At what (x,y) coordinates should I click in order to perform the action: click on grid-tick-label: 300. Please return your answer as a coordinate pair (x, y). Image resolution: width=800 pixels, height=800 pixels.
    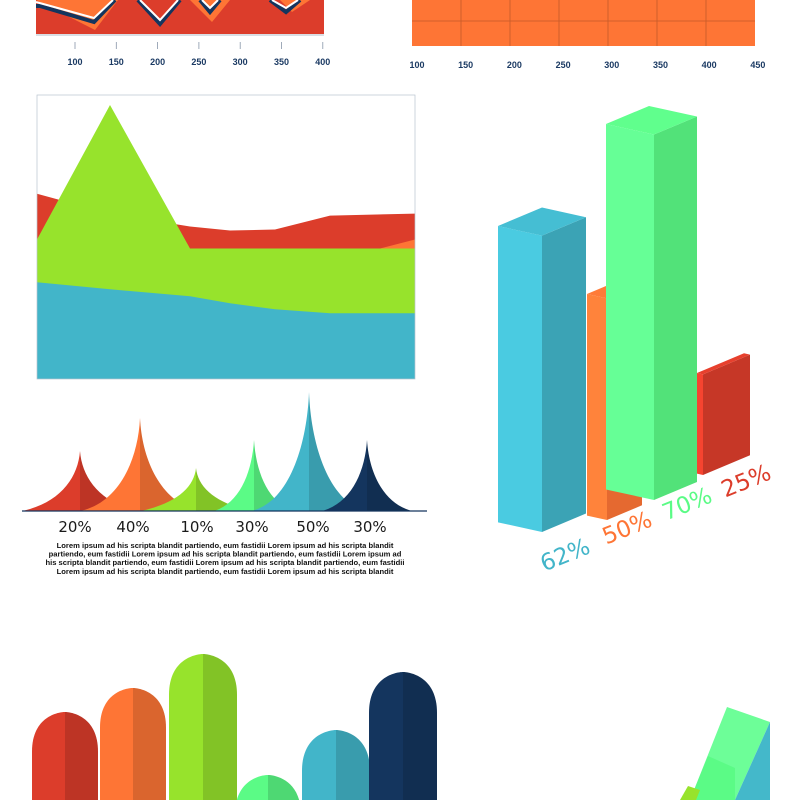
    Looking at the image, I should click on (611, 65).